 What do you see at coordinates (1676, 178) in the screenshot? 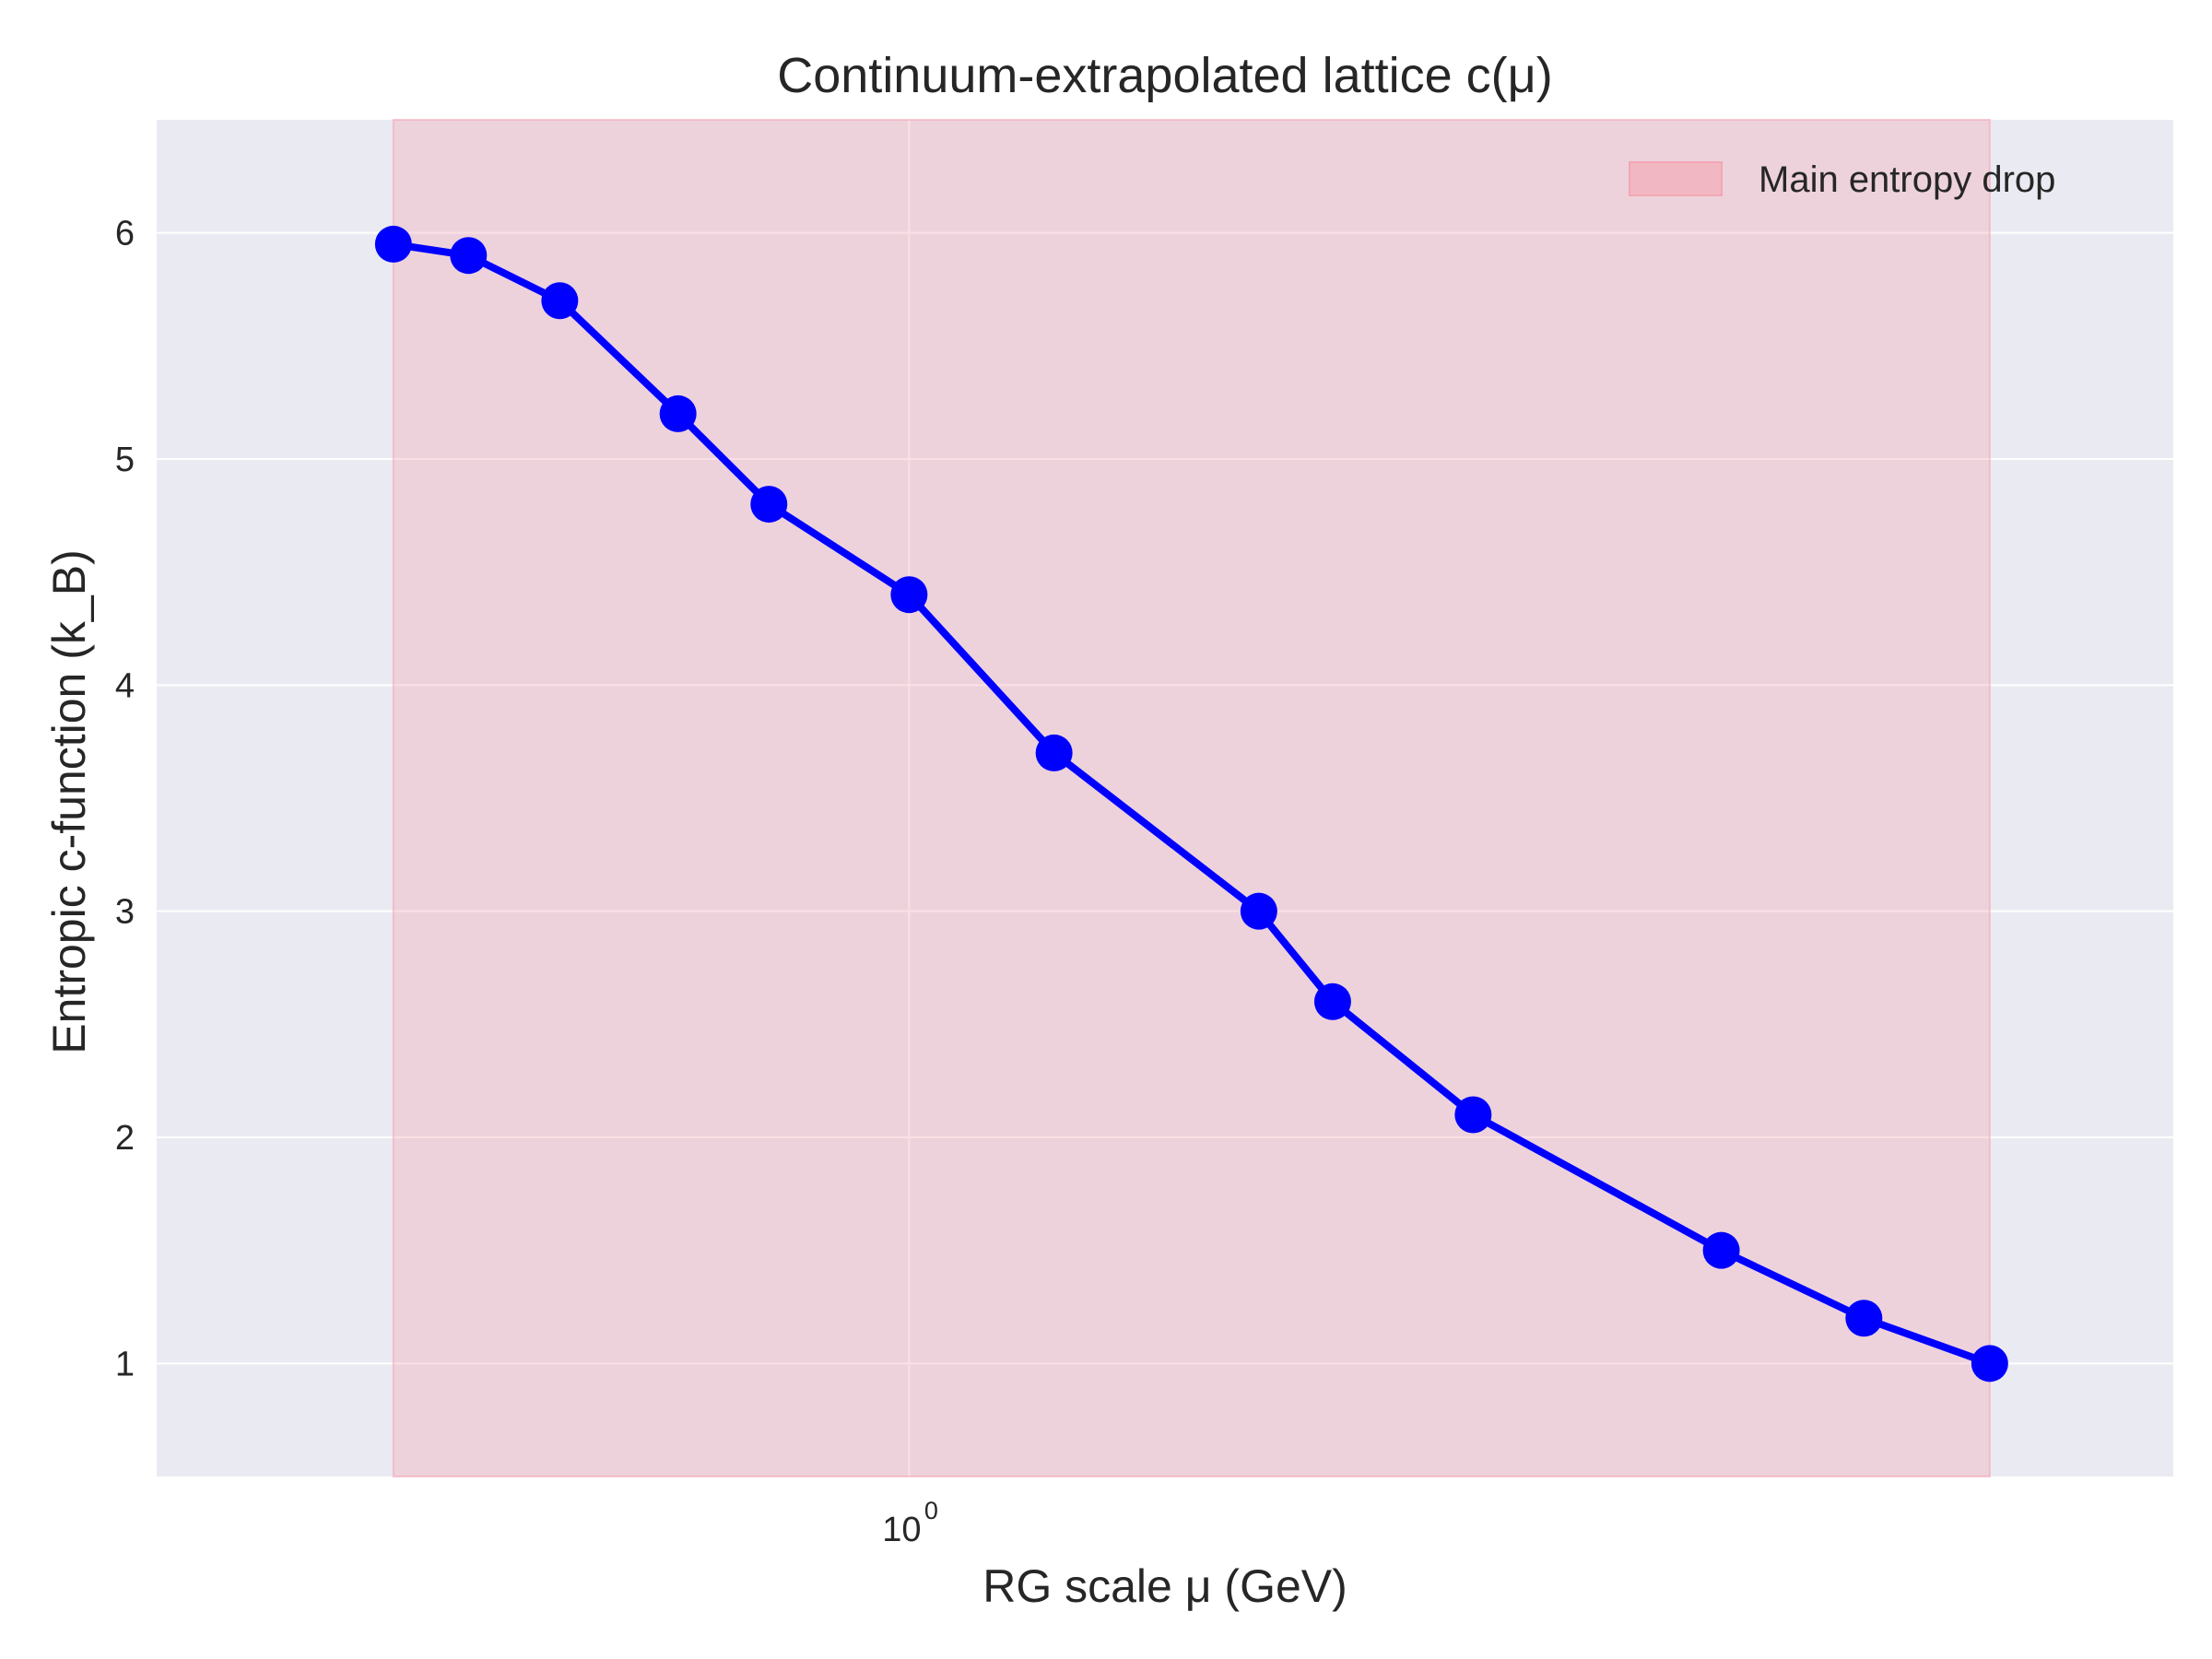
I see `legend-swatch` at bounding box center [1676, 178].